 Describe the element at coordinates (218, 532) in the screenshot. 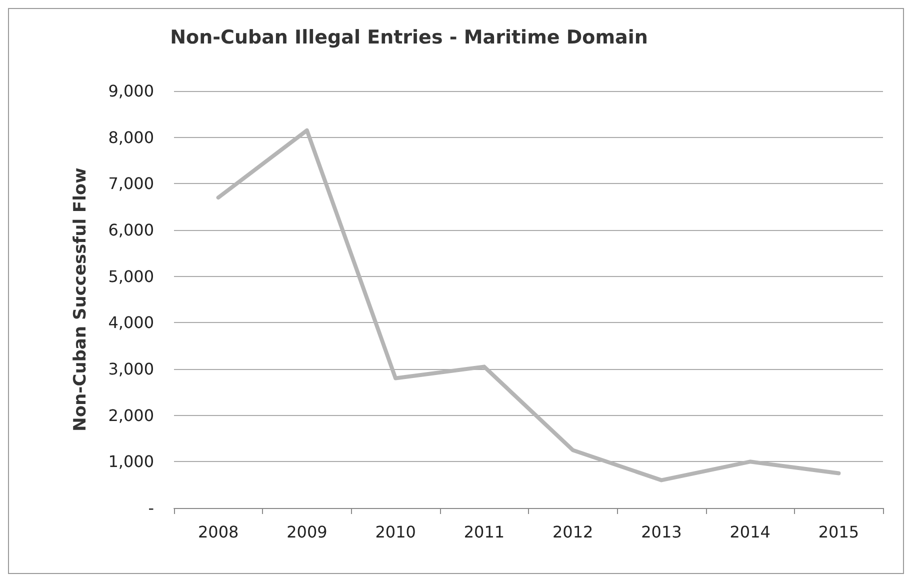

I see `x-tick-label: 2008` at that location.